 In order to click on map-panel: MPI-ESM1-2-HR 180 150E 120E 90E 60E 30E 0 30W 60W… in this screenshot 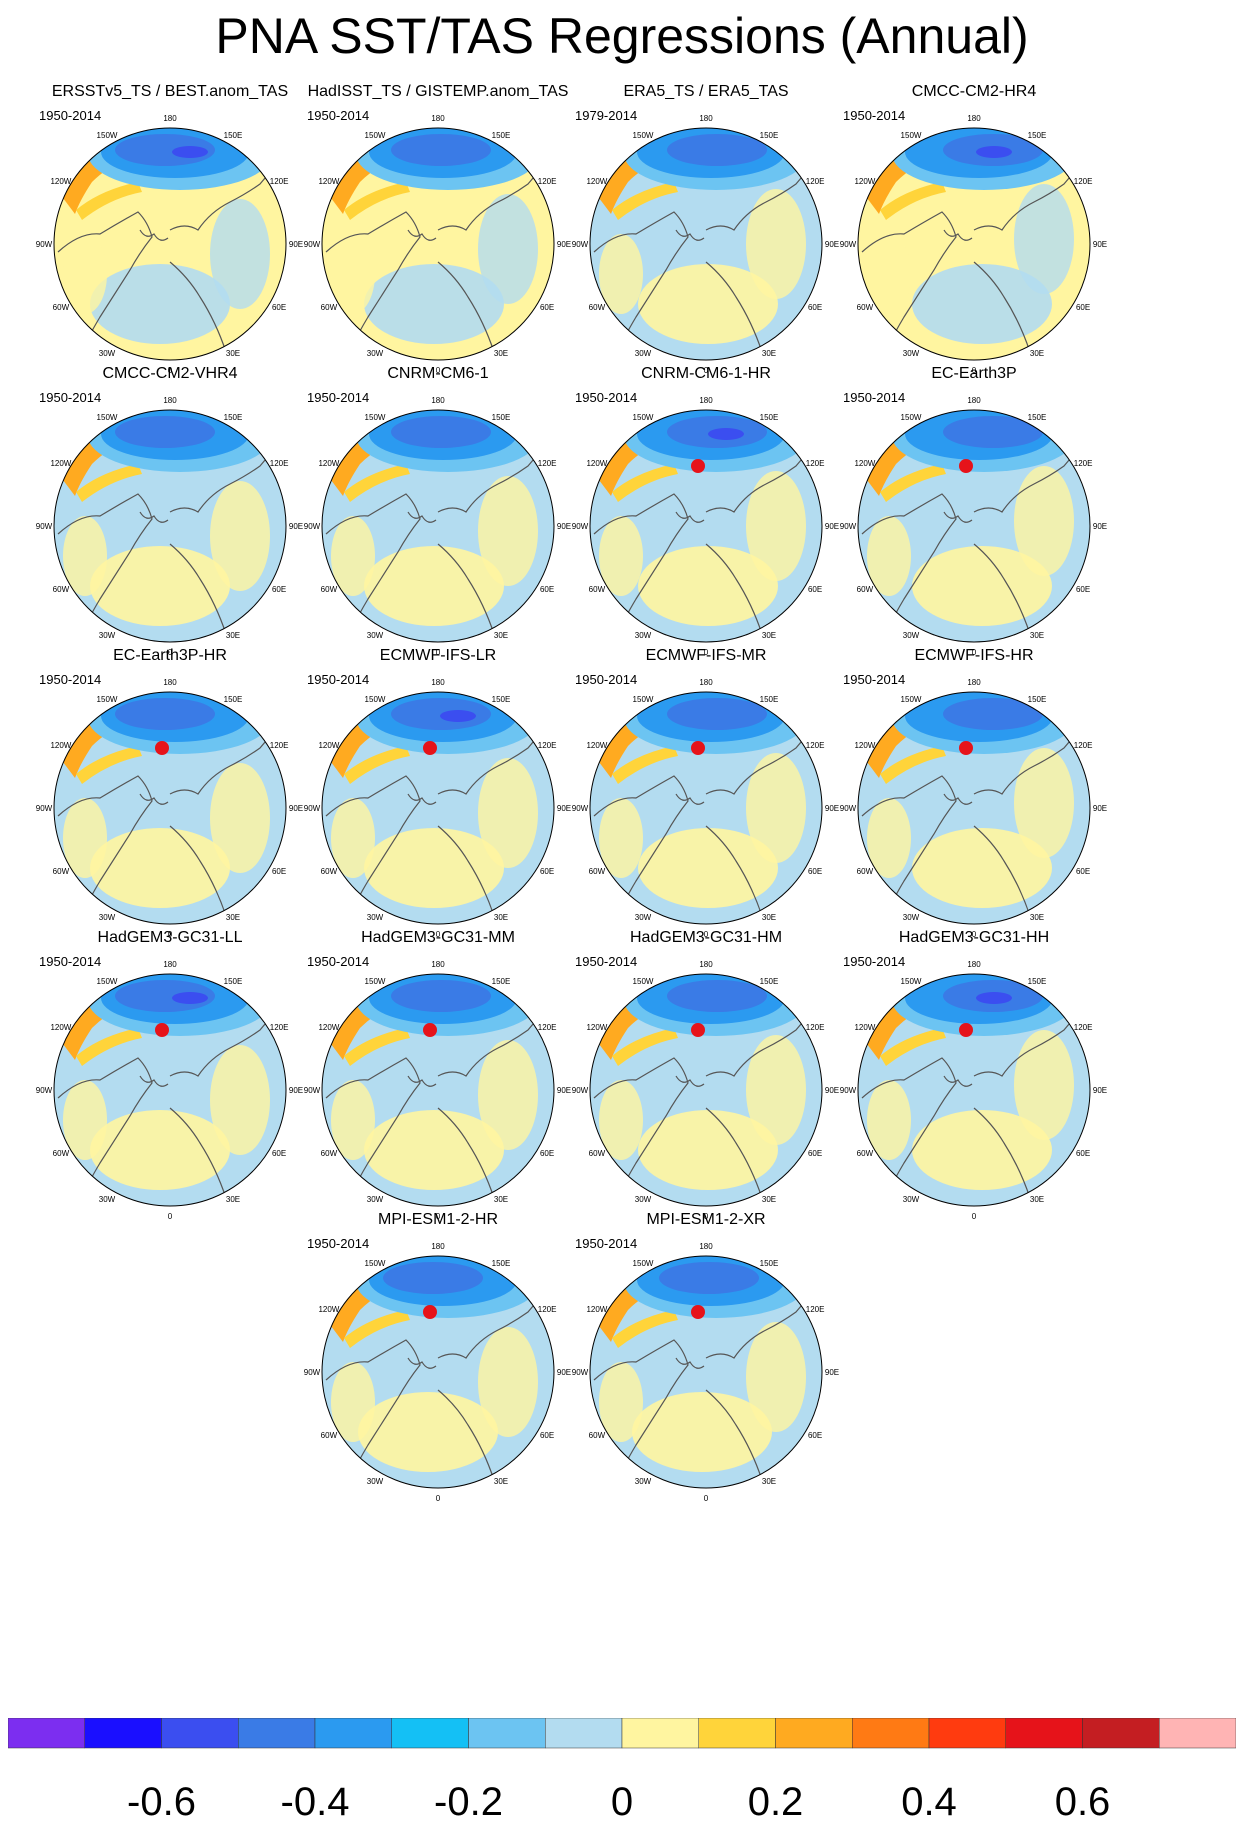, I will do `click(438, 1375)`.